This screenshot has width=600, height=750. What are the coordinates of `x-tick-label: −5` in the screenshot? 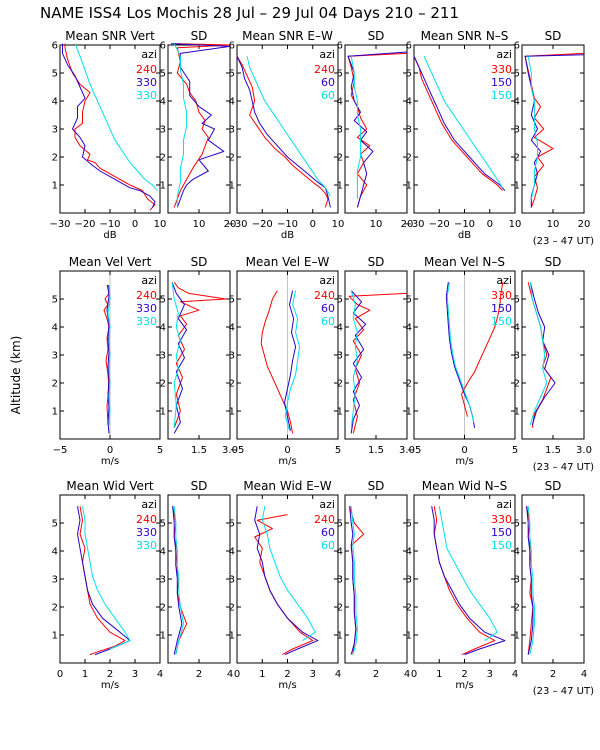 It's located at (60, 450).